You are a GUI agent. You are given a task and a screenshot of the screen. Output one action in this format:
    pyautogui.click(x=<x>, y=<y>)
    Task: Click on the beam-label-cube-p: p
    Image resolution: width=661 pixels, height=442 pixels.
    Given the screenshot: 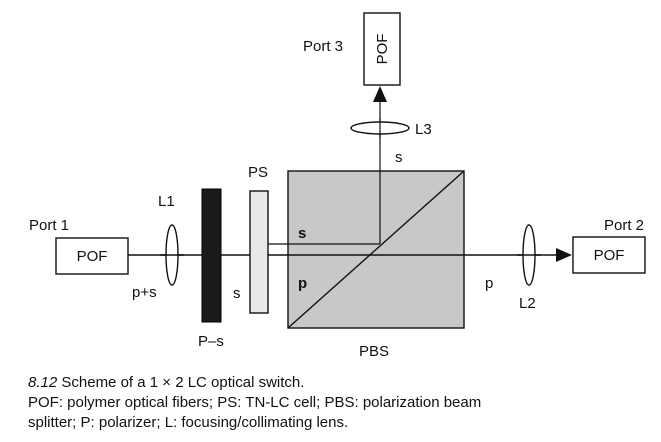 What is the action you would take?
    pyautogui.click(x=302, y=283)
    